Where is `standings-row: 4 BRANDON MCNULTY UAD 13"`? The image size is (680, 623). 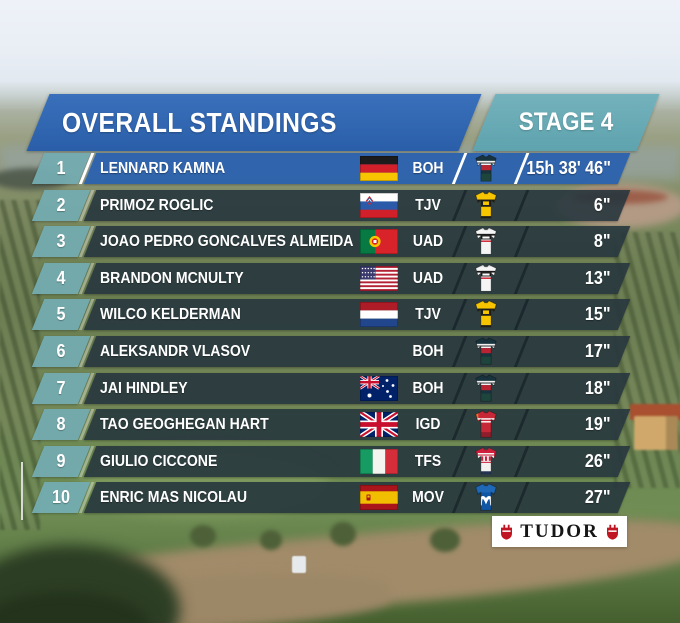
standings-row: 4 BRANDON MCNULTY UAD 13" is located at coordinates (330, 278).